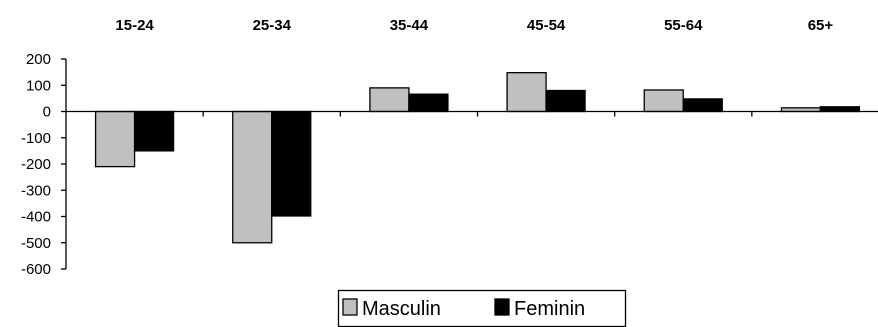 The image size is (878, 327). I want to click on y-tick-label: -200, so click(36, 164).